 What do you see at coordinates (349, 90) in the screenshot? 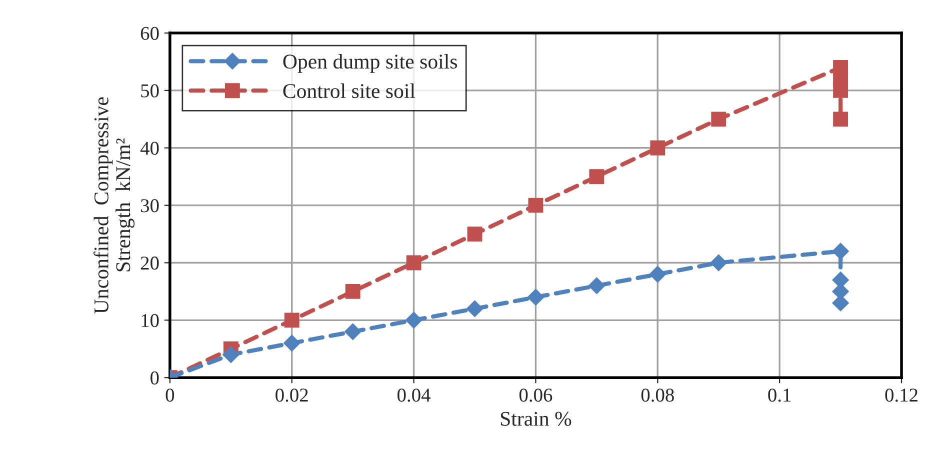
I see `legend-label: Control site soil` at bounding box center [349, 90].